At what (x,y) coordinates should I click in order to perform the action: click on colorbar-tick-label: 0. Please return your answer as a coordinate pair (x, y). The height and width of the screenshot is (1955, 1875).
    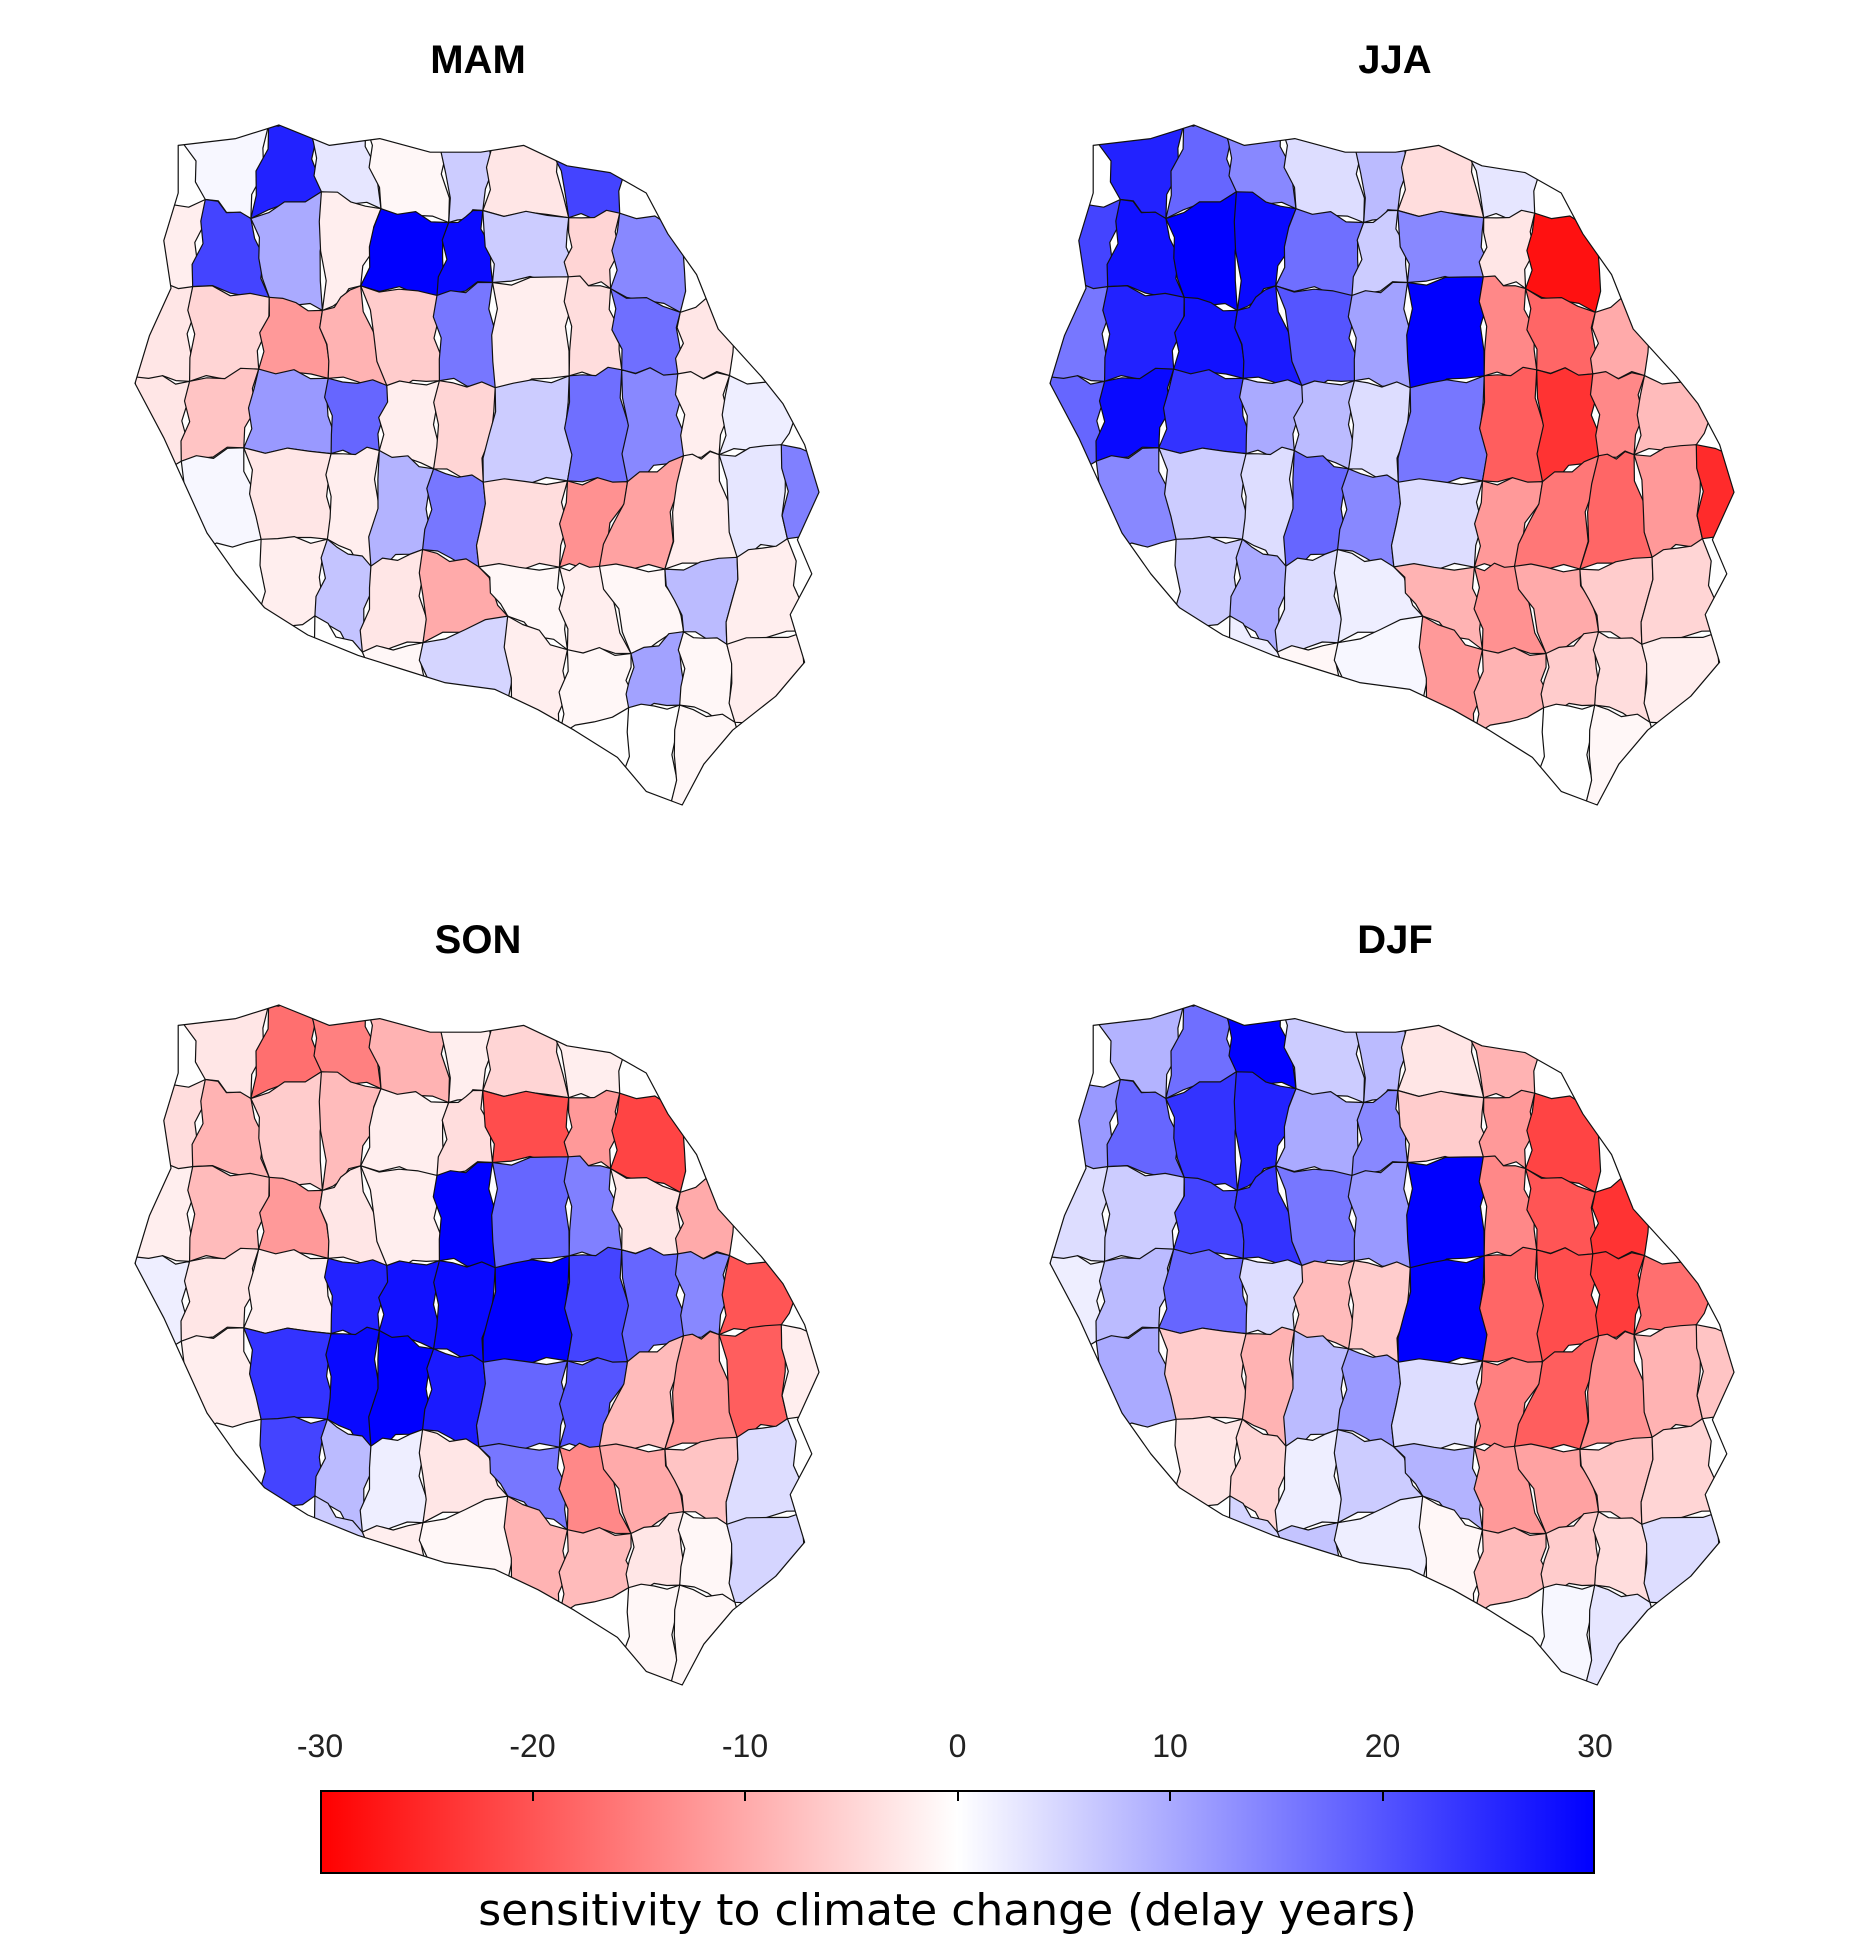
    Looking at the image, I should click on (957, 1746).